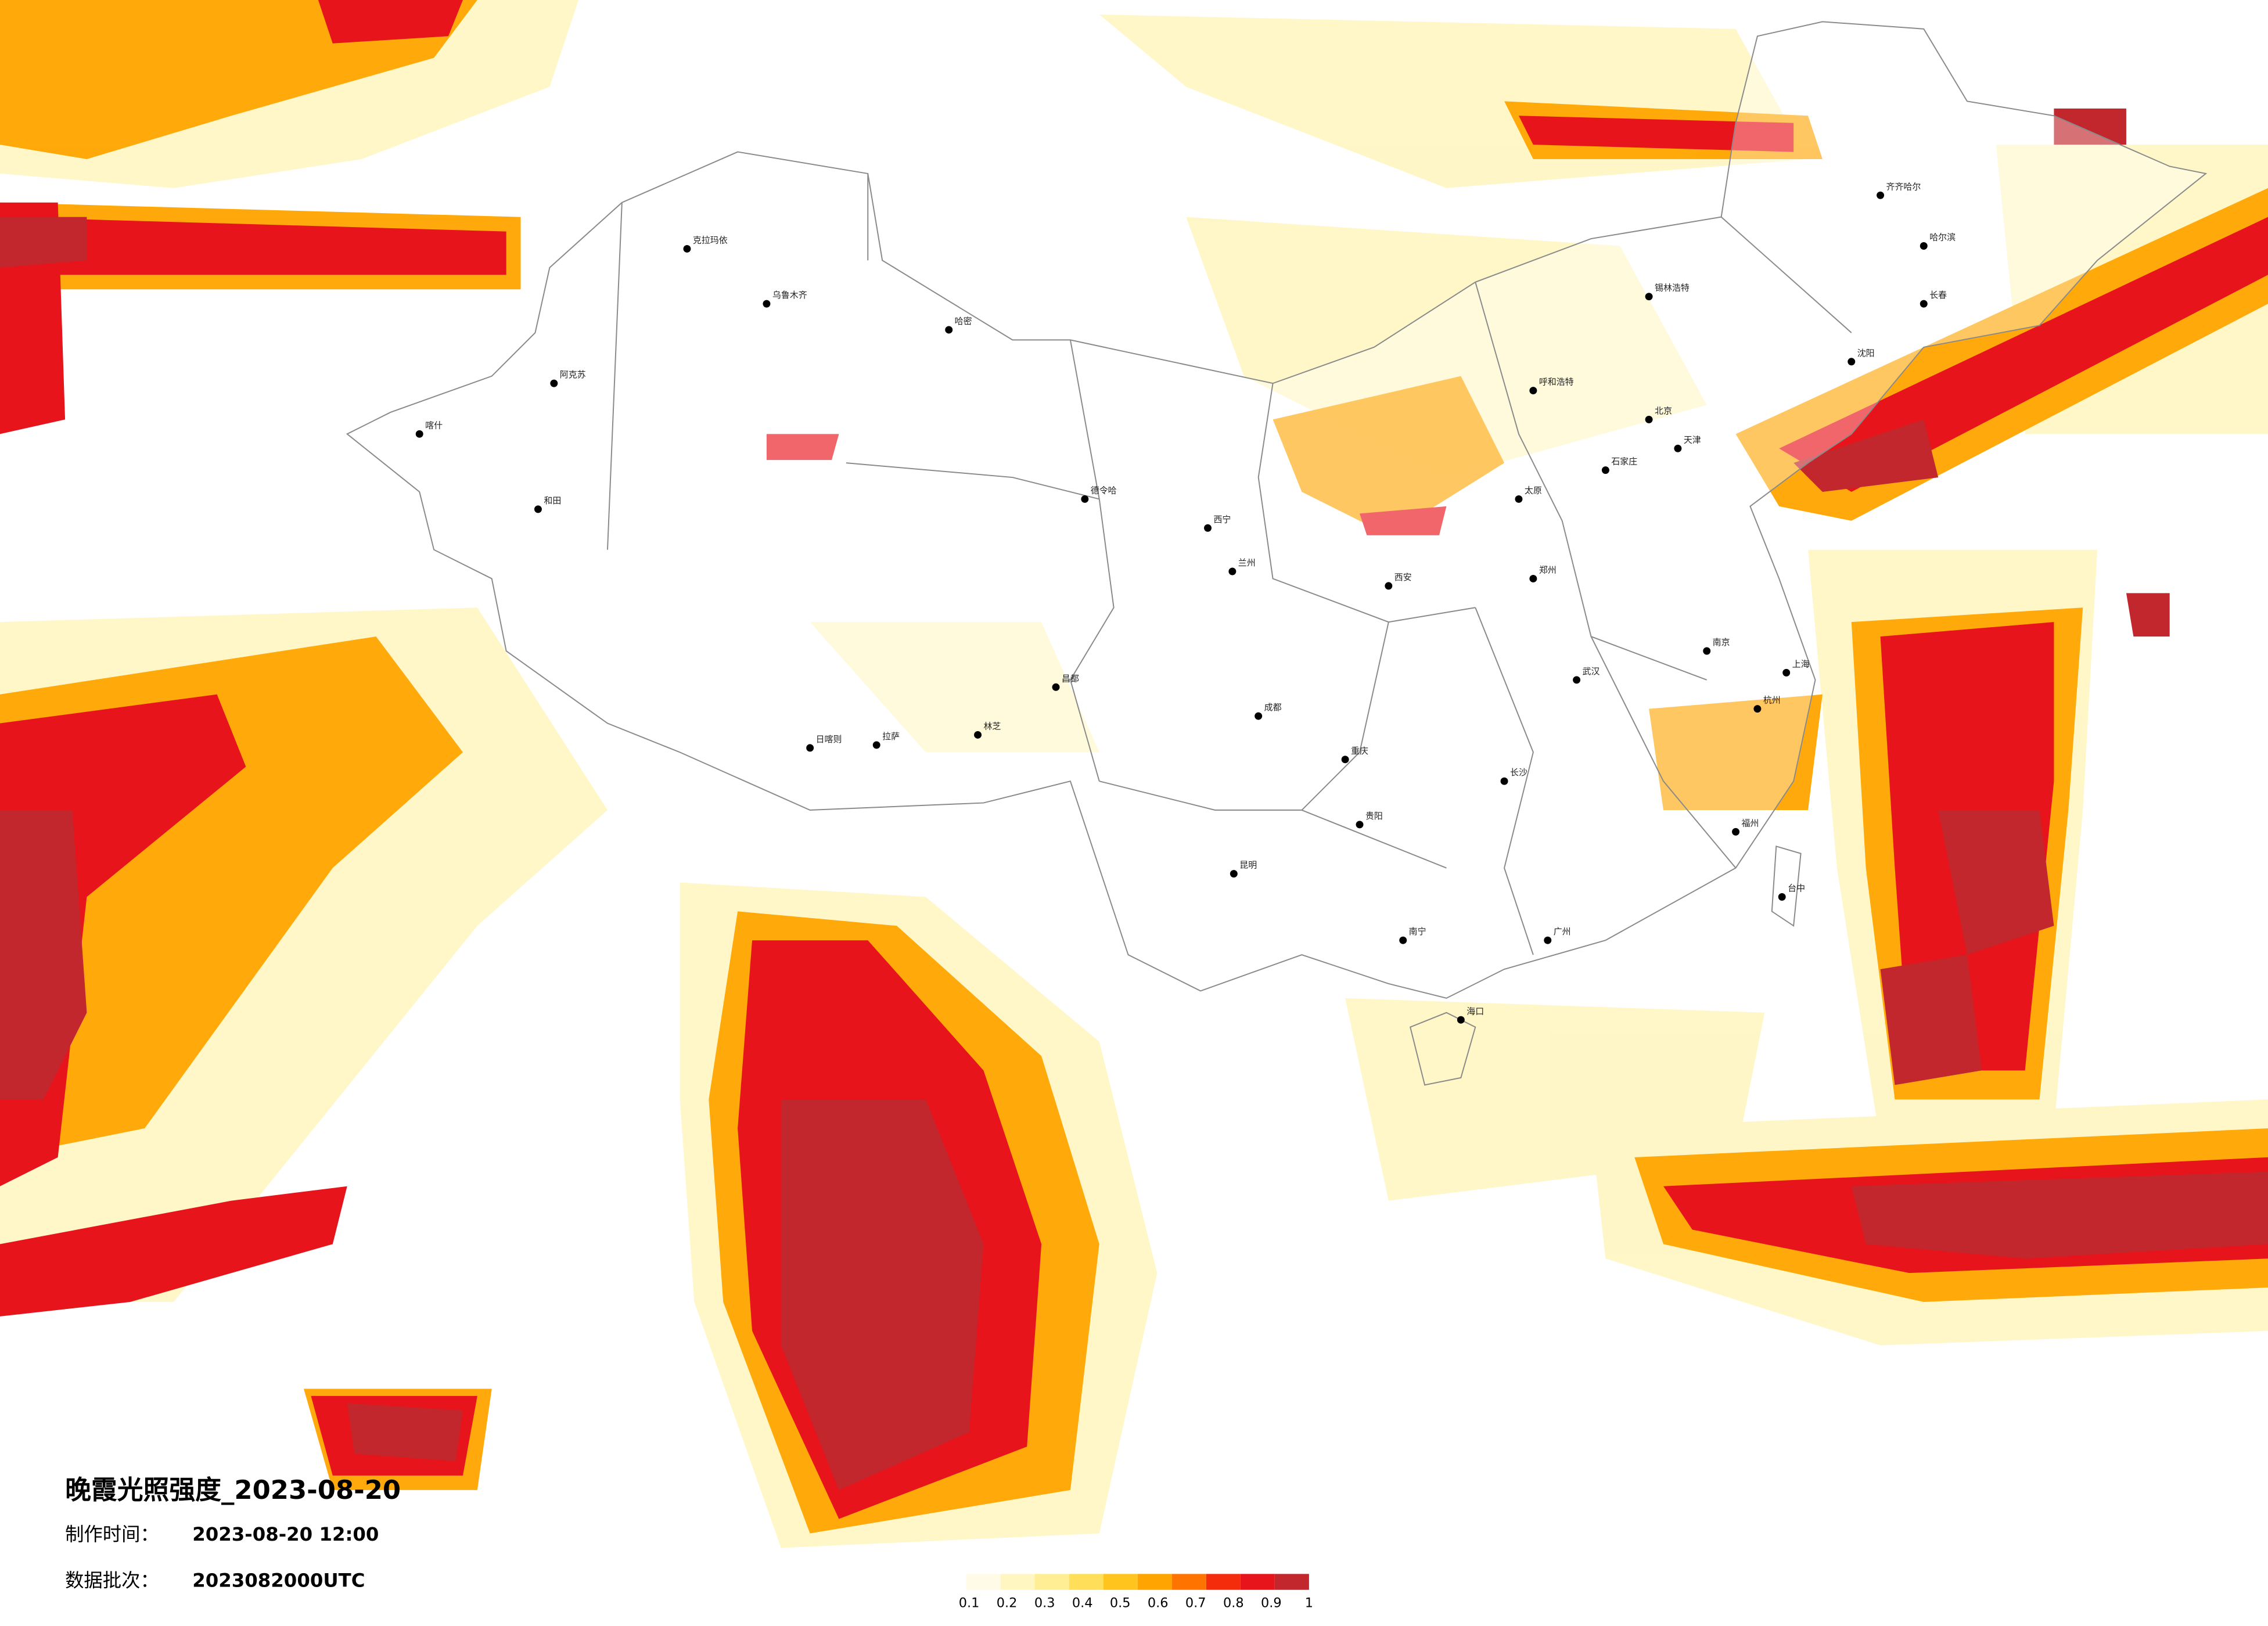 The height and width of the screenshot is (1626, 2268). Describe the element at coordinates (1272, 1603) in the screenshot. I see `legend-tick-label: 0.9` at that location.